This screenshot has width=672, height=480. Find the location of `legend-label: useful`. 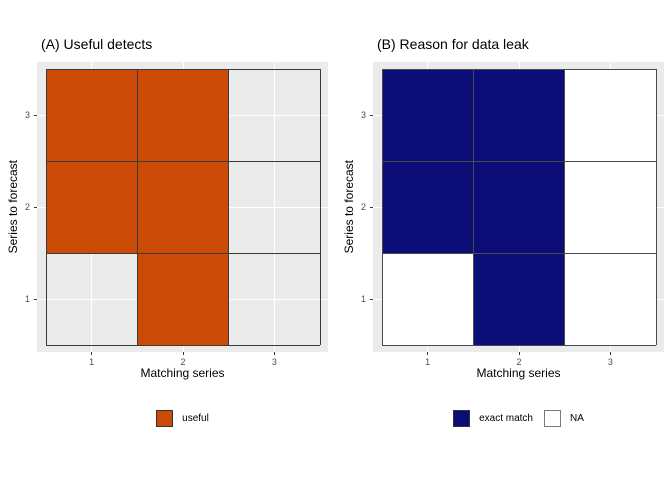

legend-label: useful is located at coordinates (195, 418).